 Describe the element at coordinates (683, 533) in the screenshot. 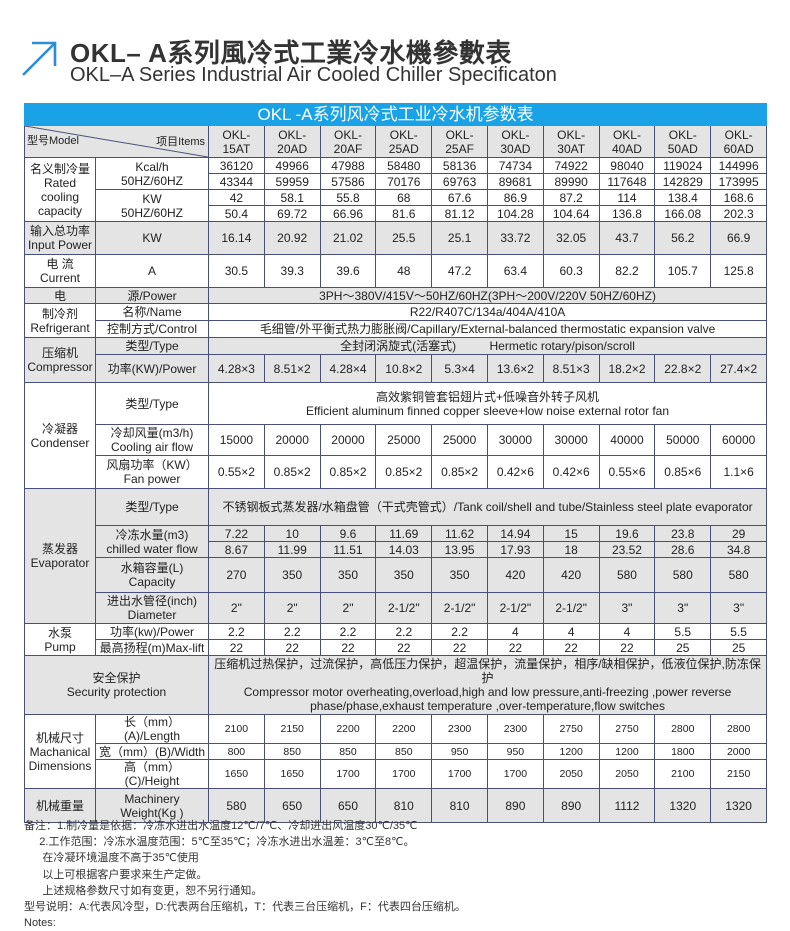

I see `value-cell: 23.8` at that location.